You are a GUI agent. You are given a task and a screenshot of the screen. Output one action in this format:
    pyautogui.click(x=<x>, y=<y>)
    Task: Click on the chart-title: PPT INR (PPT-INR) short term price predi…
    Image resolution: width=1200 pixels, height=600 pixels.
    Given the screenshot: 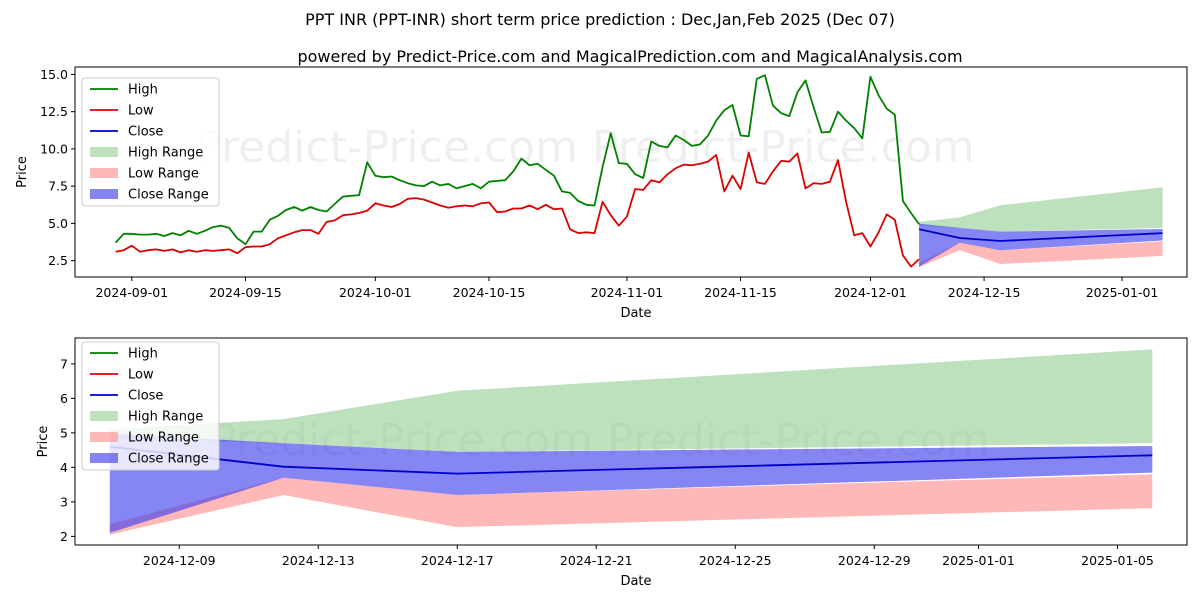 What is the action you would take?
    pyautogui.click(x=600, y=19)
    